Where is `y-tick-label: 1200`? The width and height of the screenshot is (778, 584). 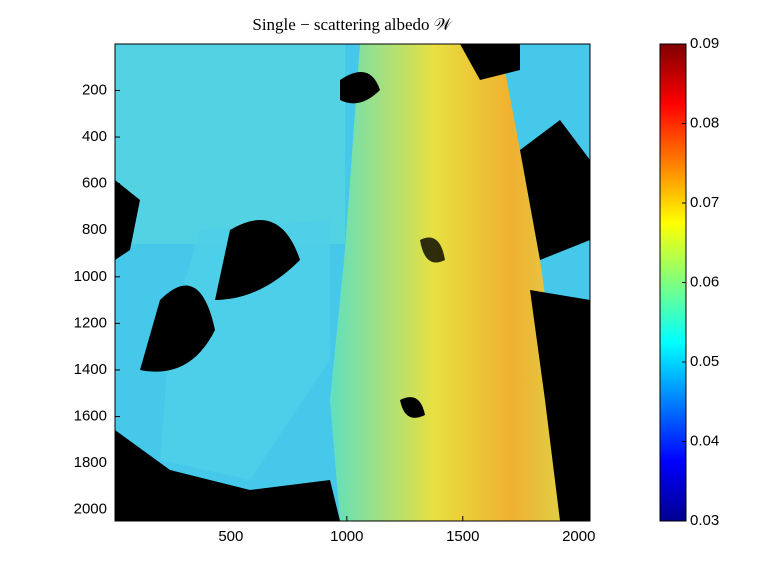
y-tick-label: 1200 is located at coordinates (90, 322).